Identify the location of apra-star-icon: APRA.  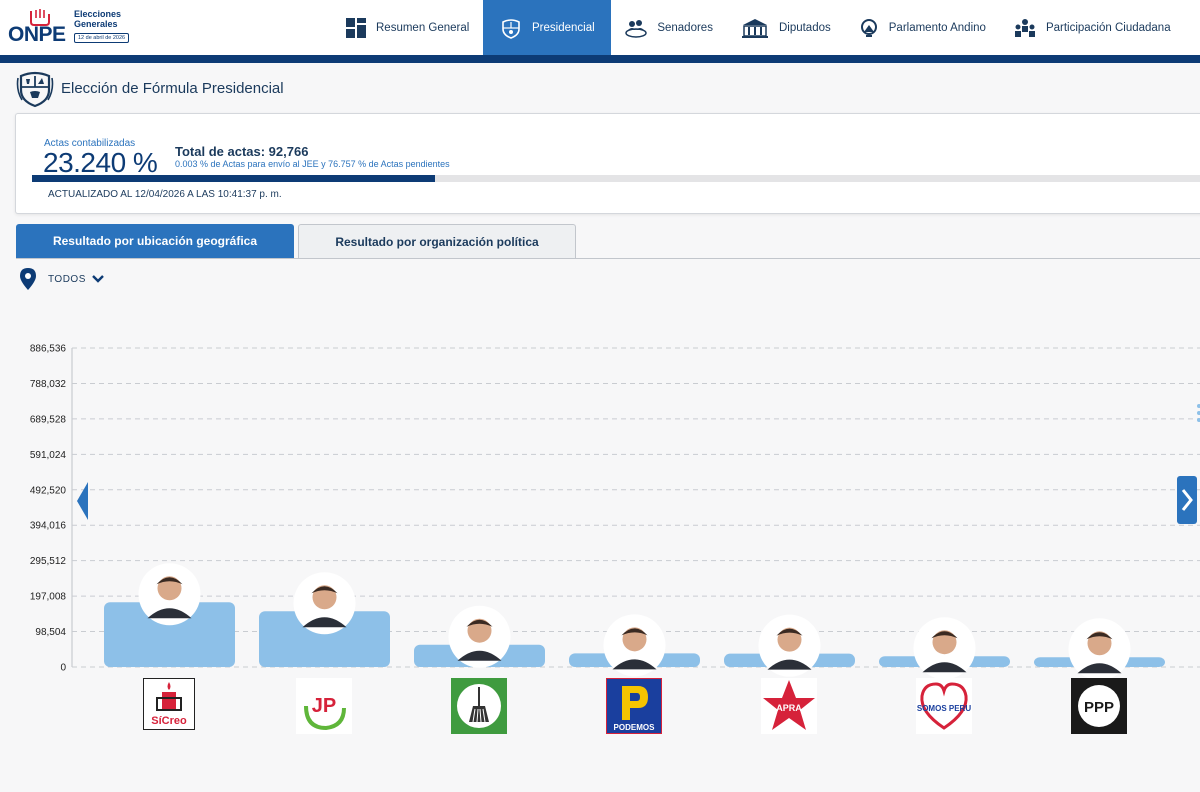
(789, 706).